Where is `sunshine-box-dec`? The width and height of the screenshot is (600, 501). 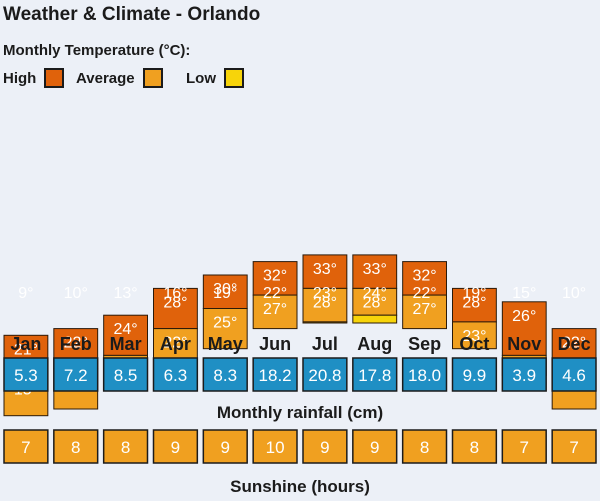 sunshine-box-dec is located at coordinates (574, 446).